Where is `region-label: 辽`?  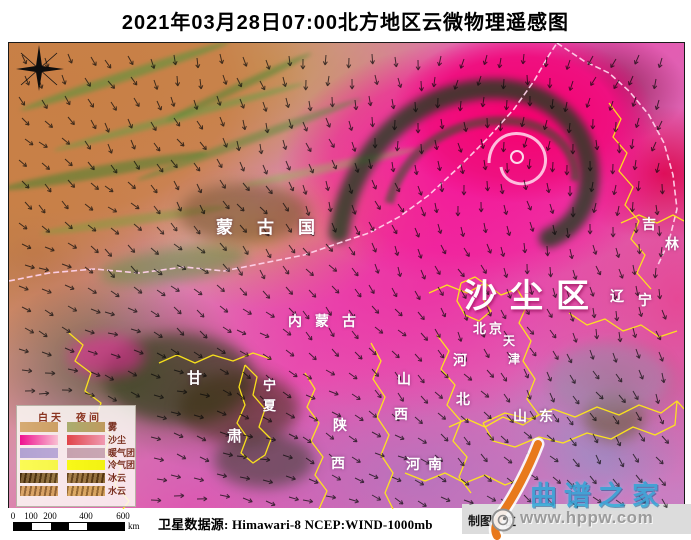 region-label: 辽 is located at coordinates (617, 296).